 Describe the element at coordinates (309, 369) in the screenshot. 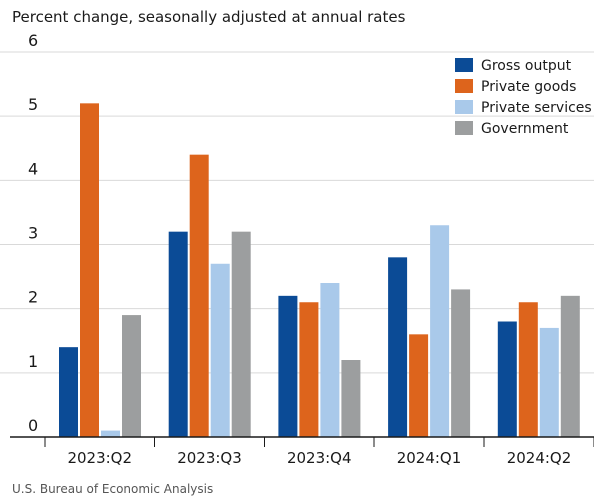

I see `bar-private-goods-2023q4` at that location.